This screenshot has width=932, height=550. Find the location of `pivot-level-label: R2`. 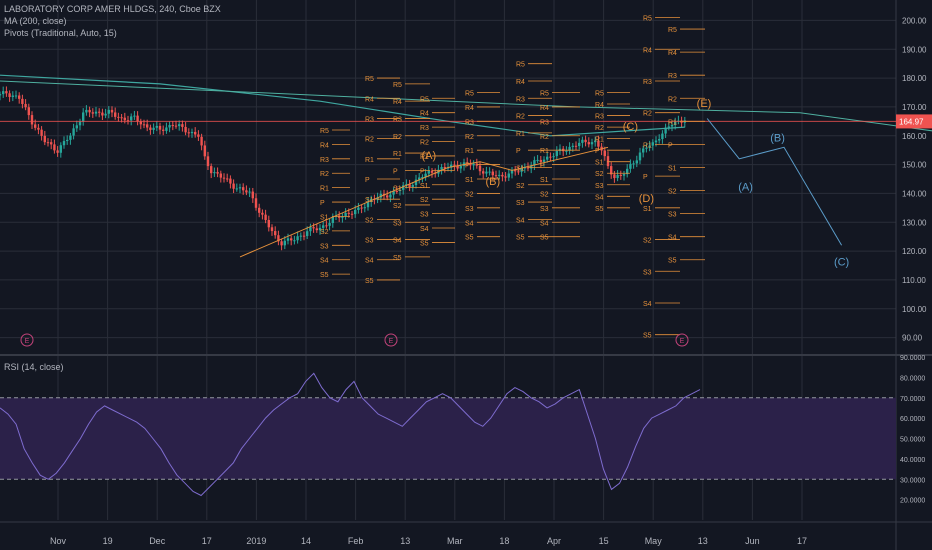

pivot-level-label: R2 is located at coordinates (397, 137).